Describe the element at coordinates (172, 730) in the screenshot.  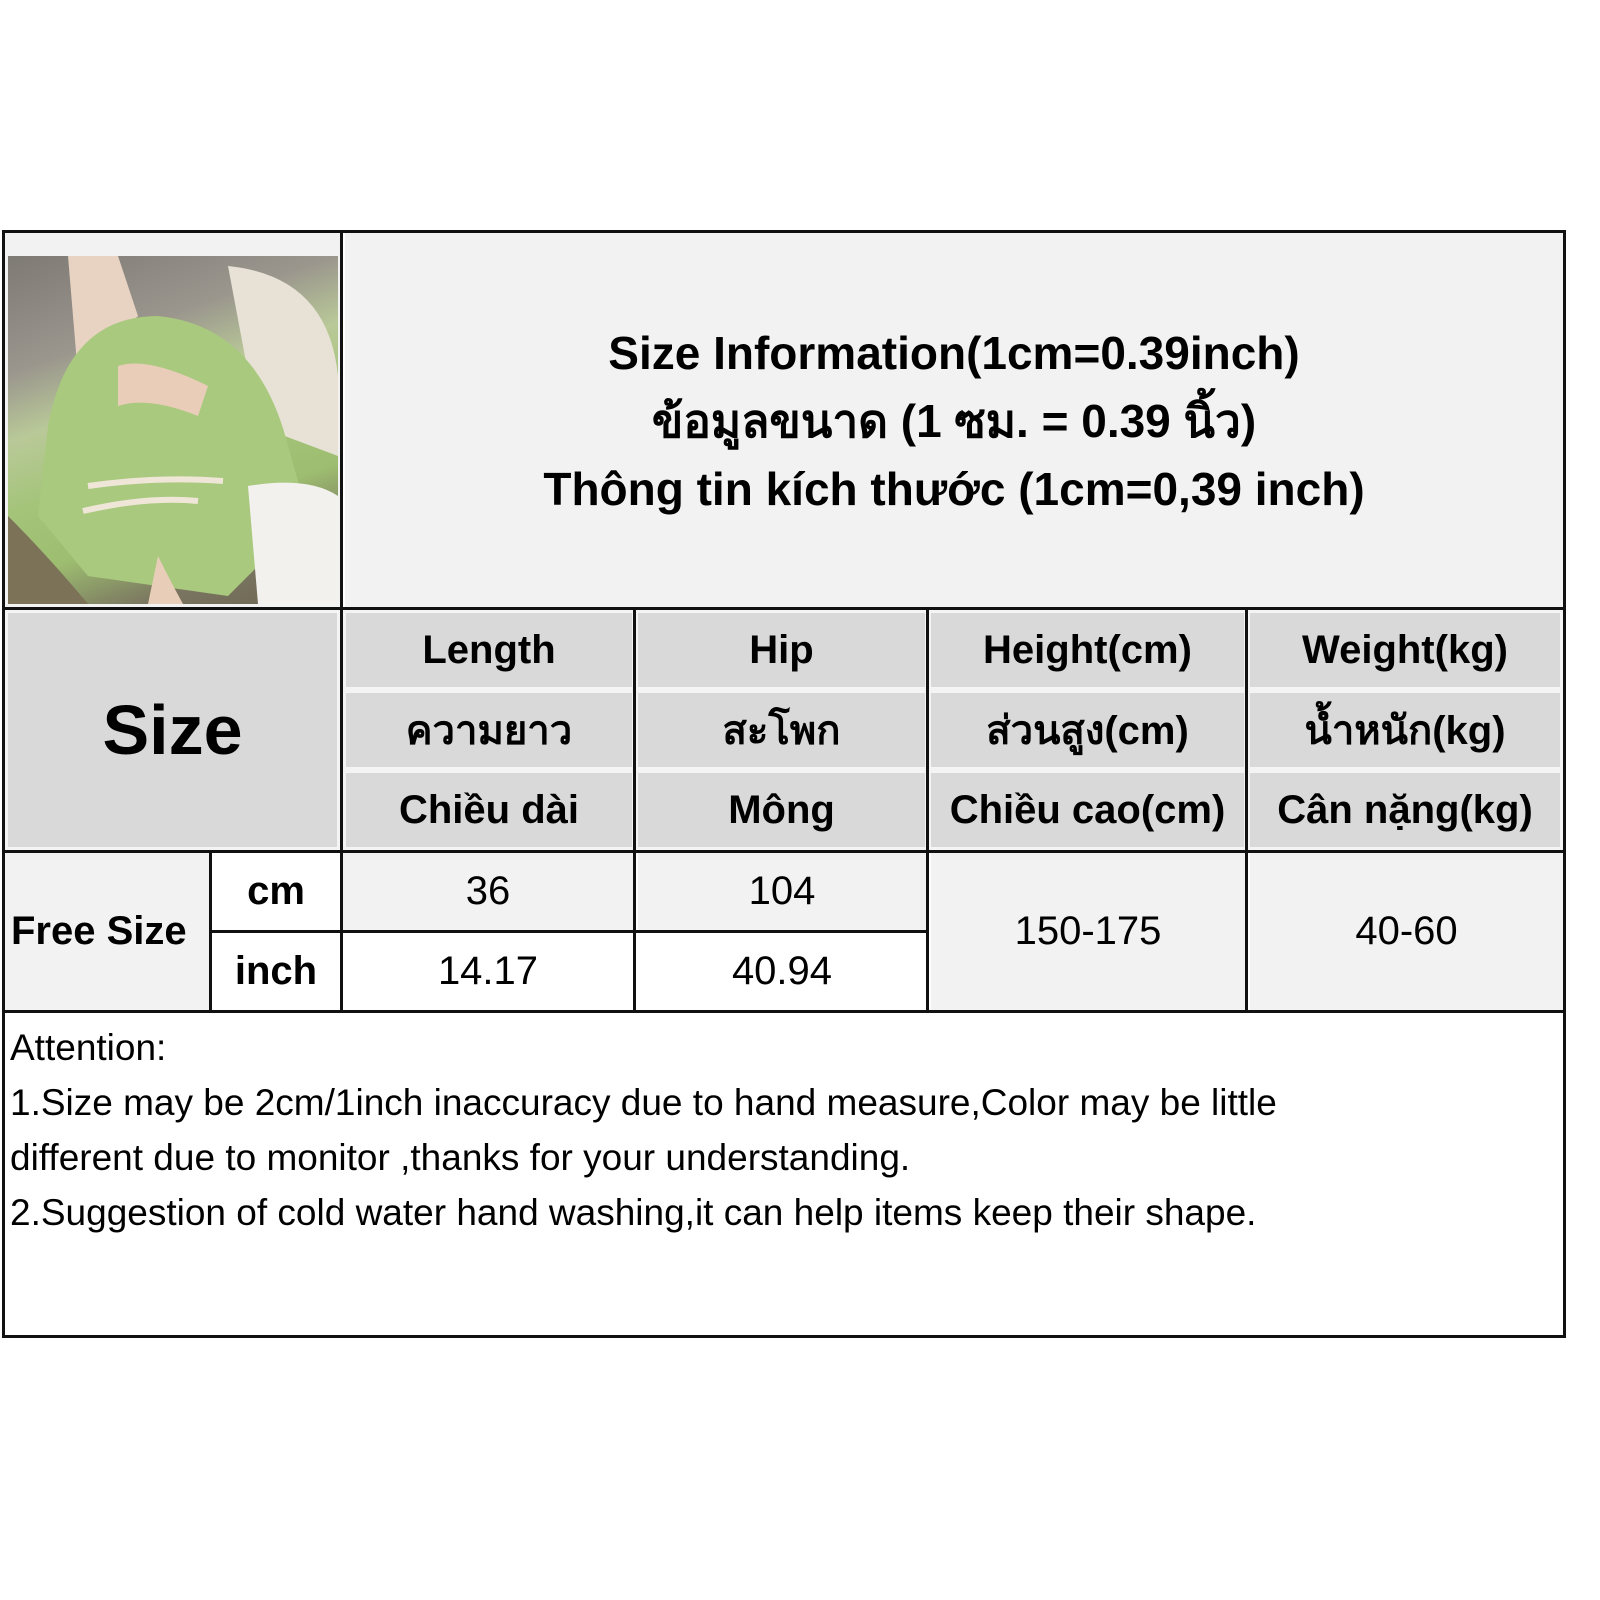
I see `size-header: Size` at that location.